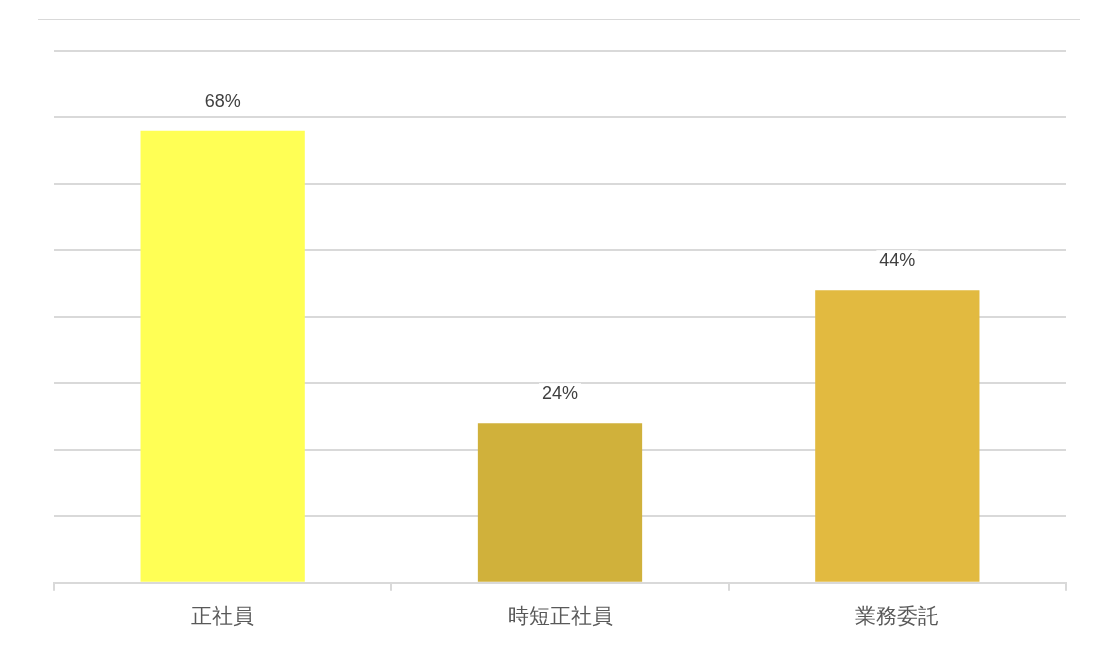  I want to click on x-tick-label: 正社員, so click(223, 616).